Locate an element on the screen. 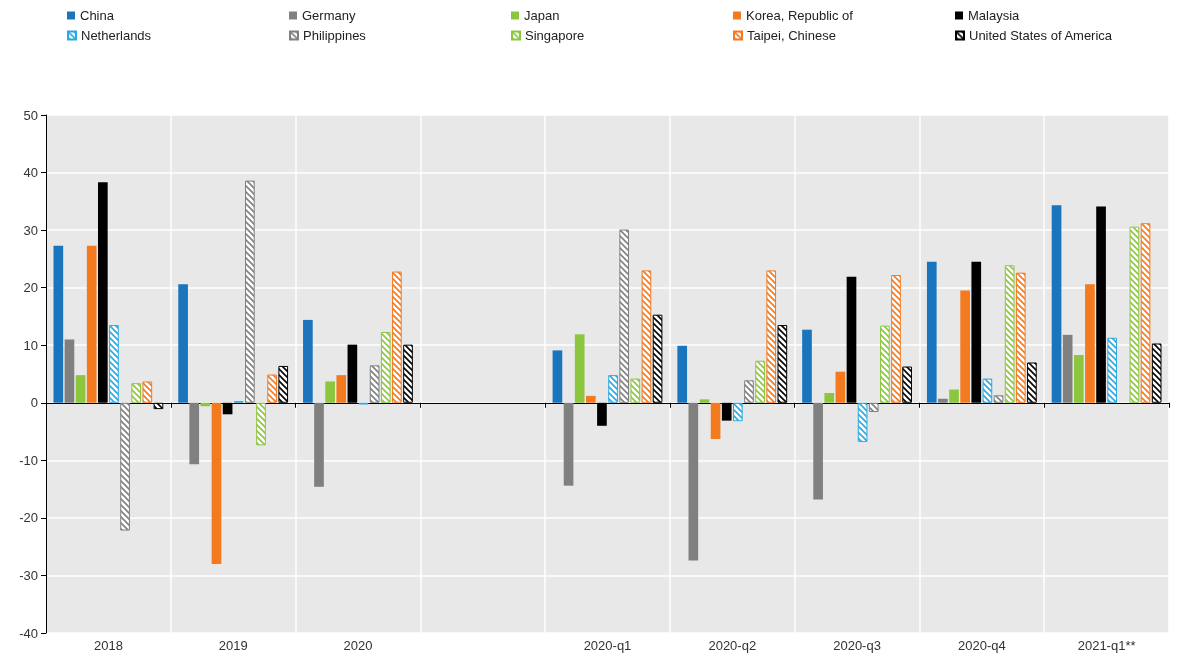 This screenshot has height=669, width=1179. legend-label: Singapore is located at coordinates (555, 35).